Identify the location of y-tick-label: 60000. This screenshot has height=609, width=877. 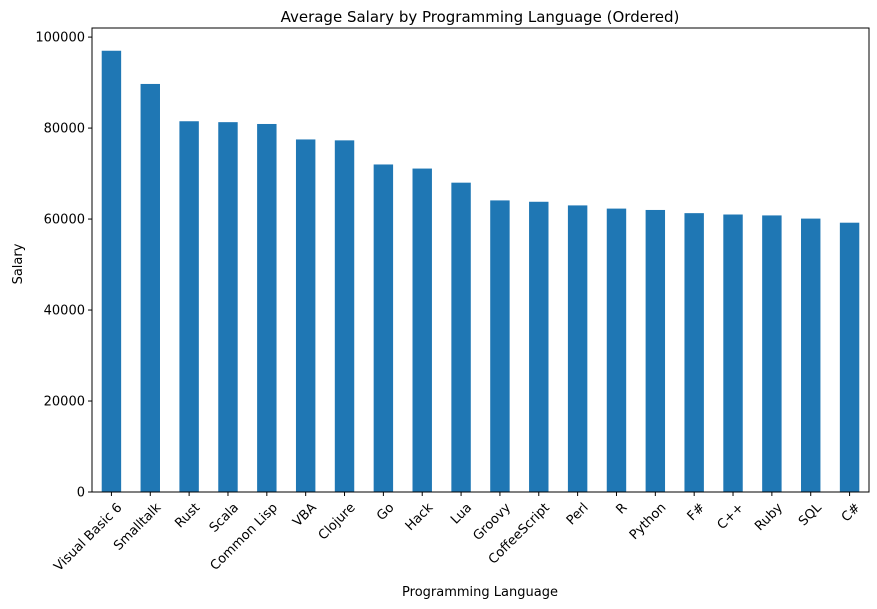
(64, 220).